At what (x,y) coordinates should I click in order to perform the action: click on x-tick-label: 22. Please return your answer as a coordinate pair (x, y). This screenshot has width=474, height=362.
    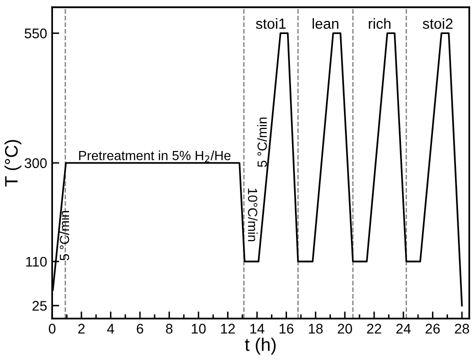
    Looking at the image, I should click on (374, 329).